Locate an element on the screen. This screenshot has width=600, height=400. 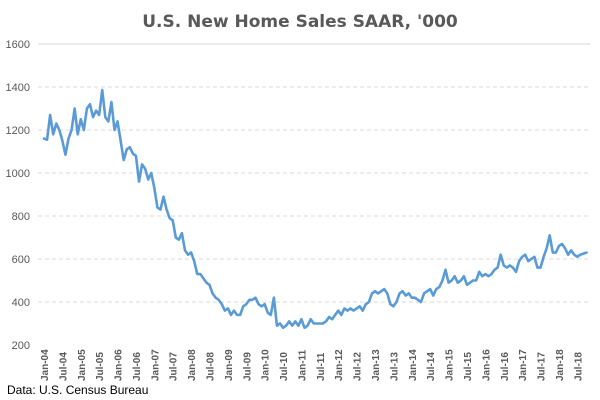
x-tick-label: Jul-07 is located at coordinates (174, 366).